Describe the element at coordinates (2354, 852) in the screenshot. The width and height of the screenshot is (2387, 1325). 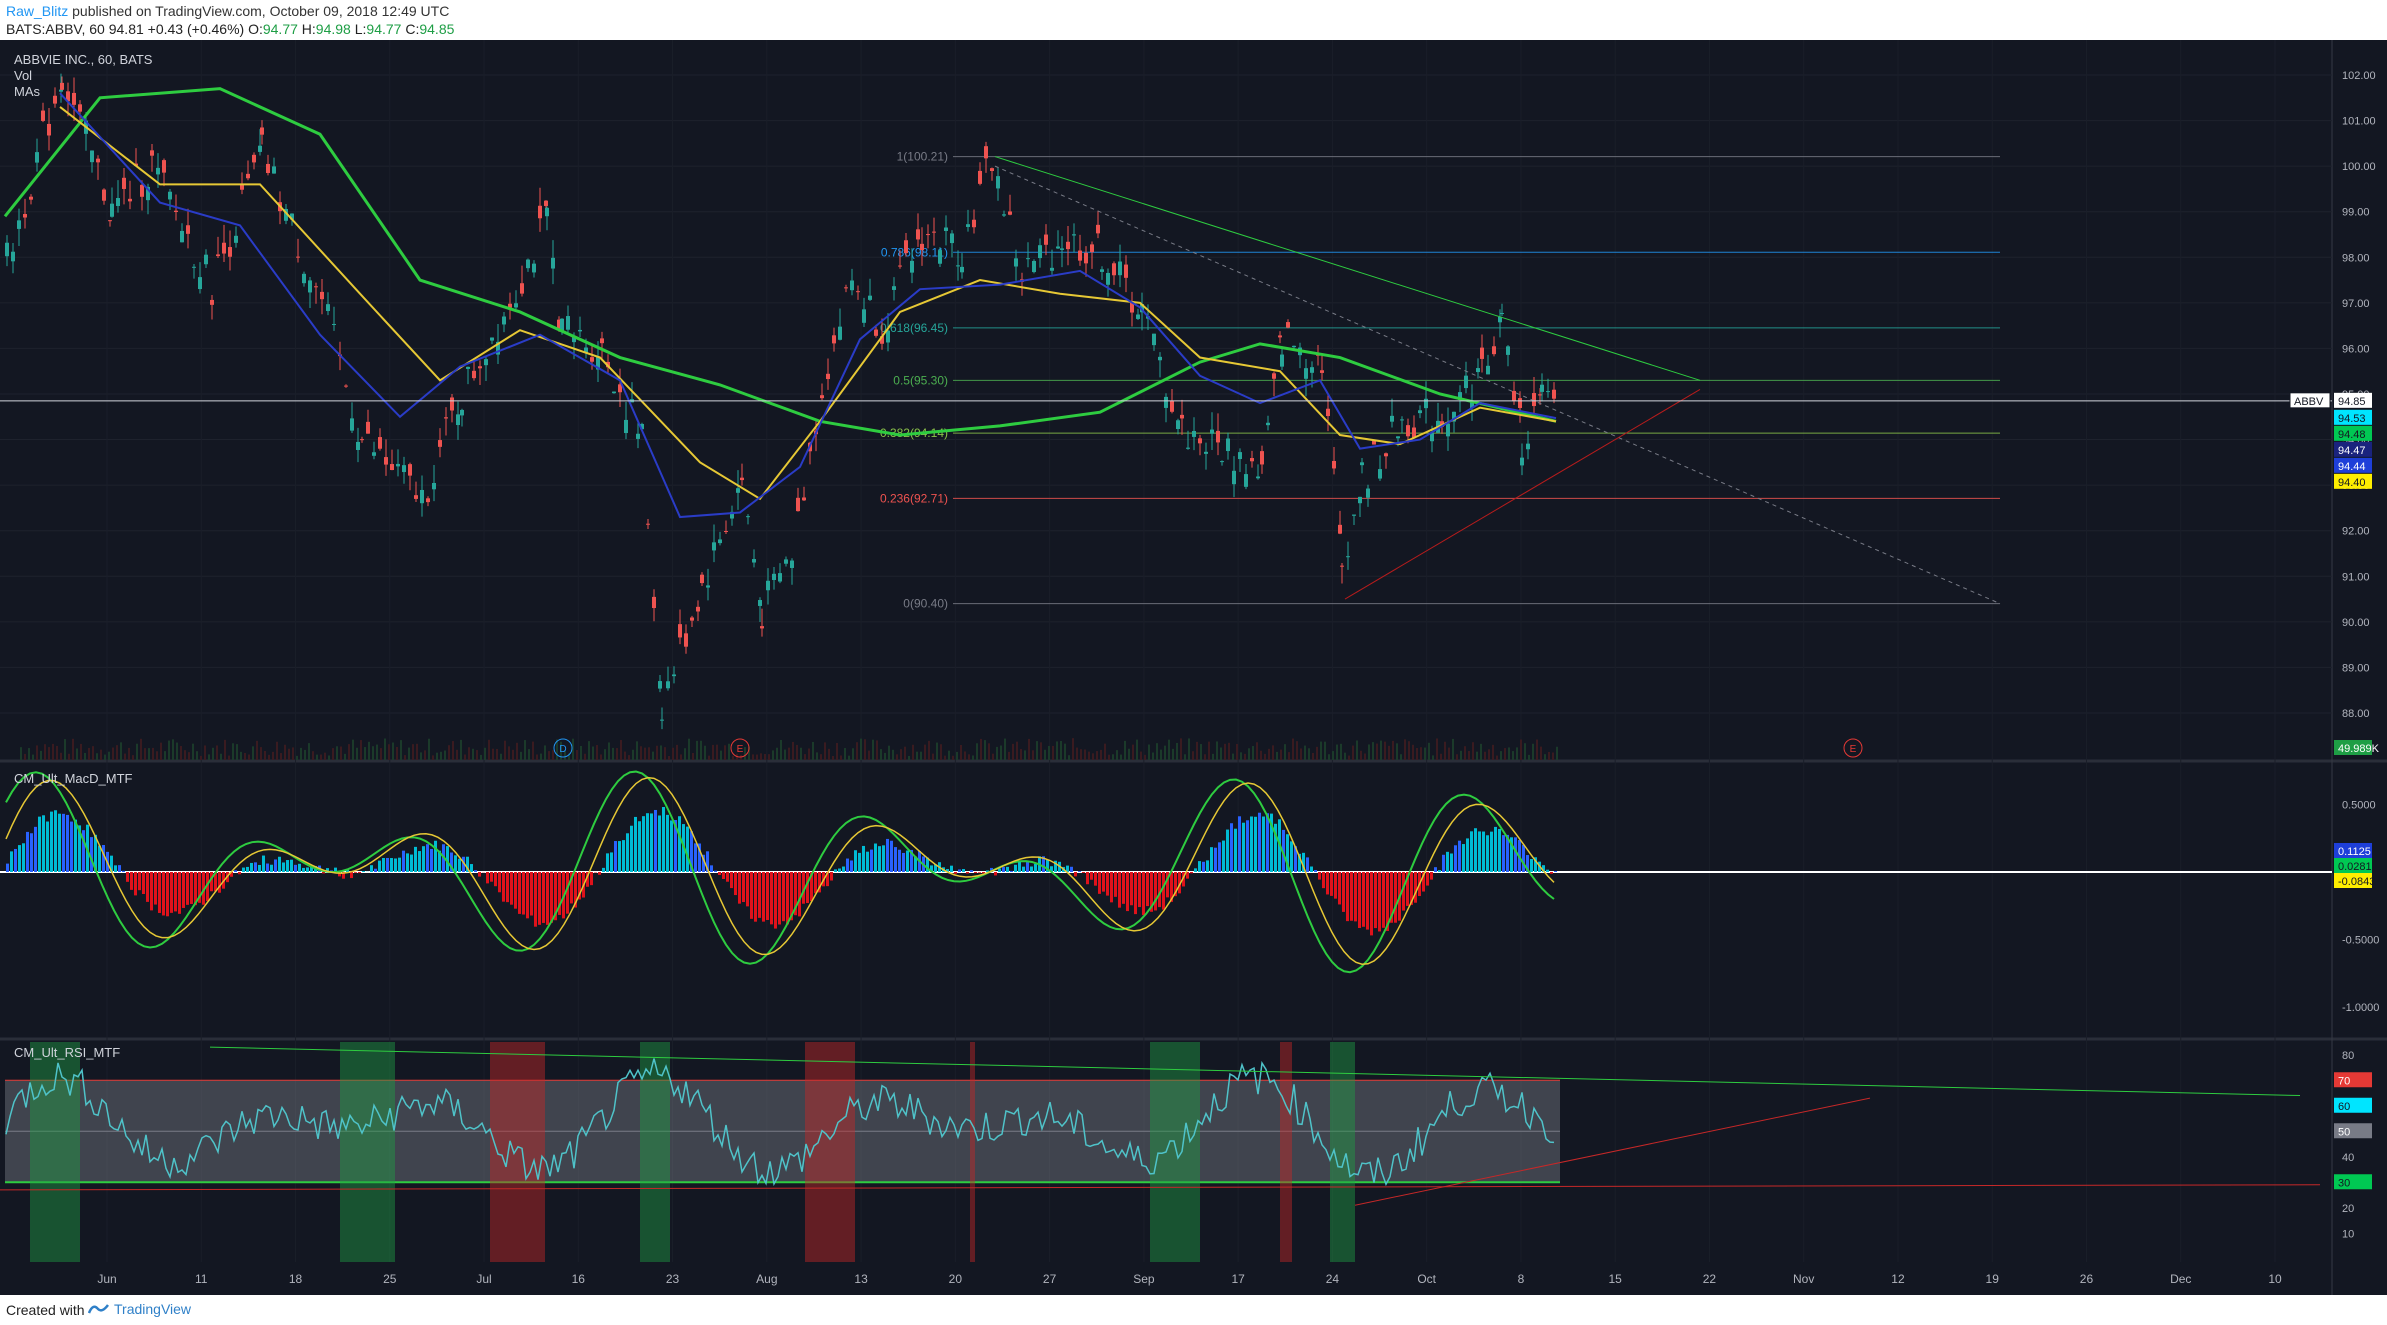
I see `macd-value-tag: 0.1125` at that location.